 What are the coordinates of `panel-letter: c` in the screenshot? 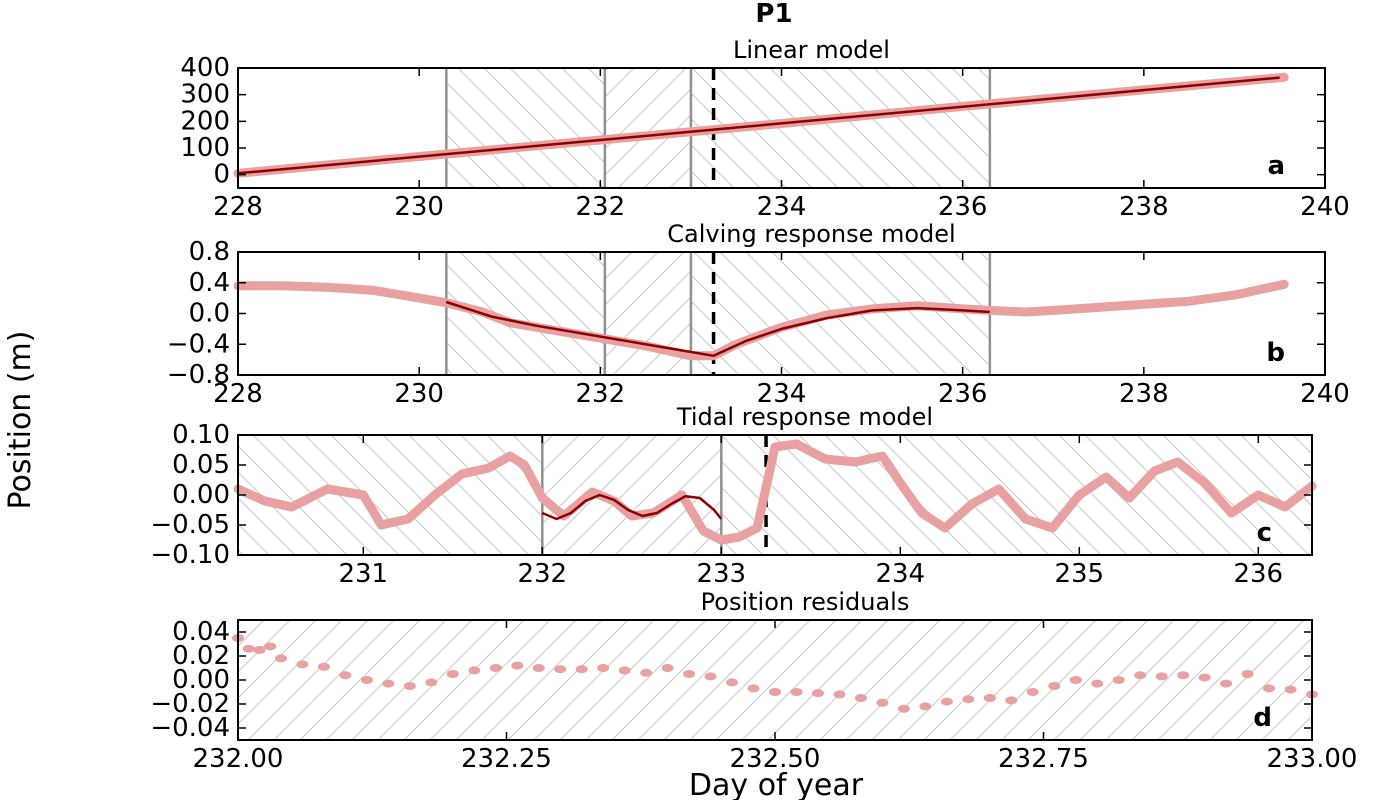 It's located at (1264, 533).